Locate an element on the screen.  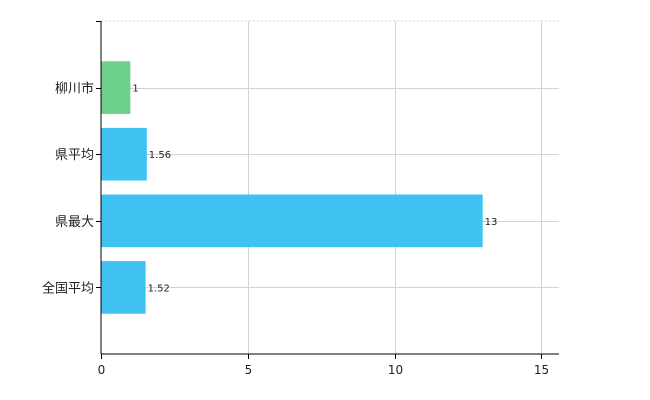
data-label-1: 1.56 is located at coordinates (160, 155).